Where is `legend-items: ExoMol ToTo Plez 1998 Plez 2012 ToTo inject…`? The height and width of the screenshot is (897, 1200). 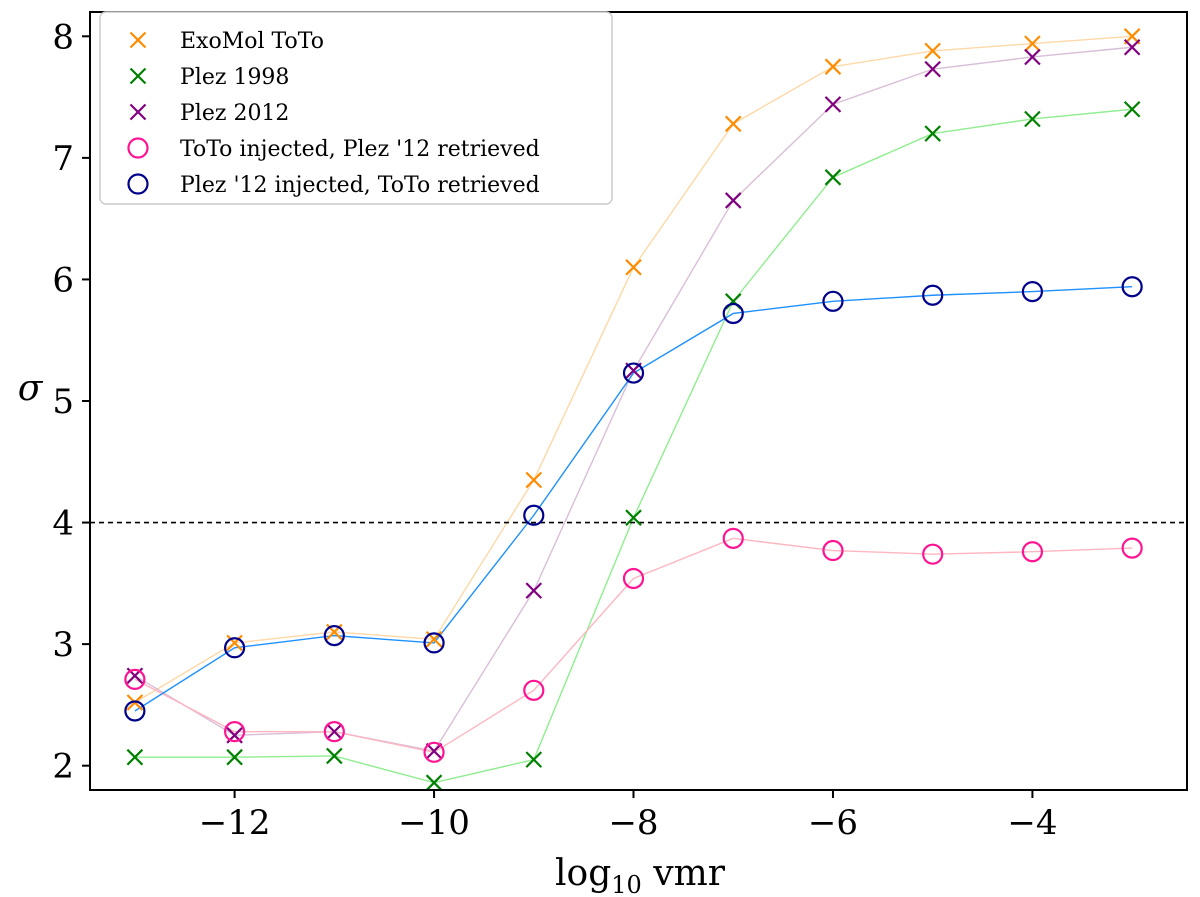
legend-items: ExoMol ToTo Plez 1998 Plez 2012 ToTo inject… is located at coordinates (333, 113).